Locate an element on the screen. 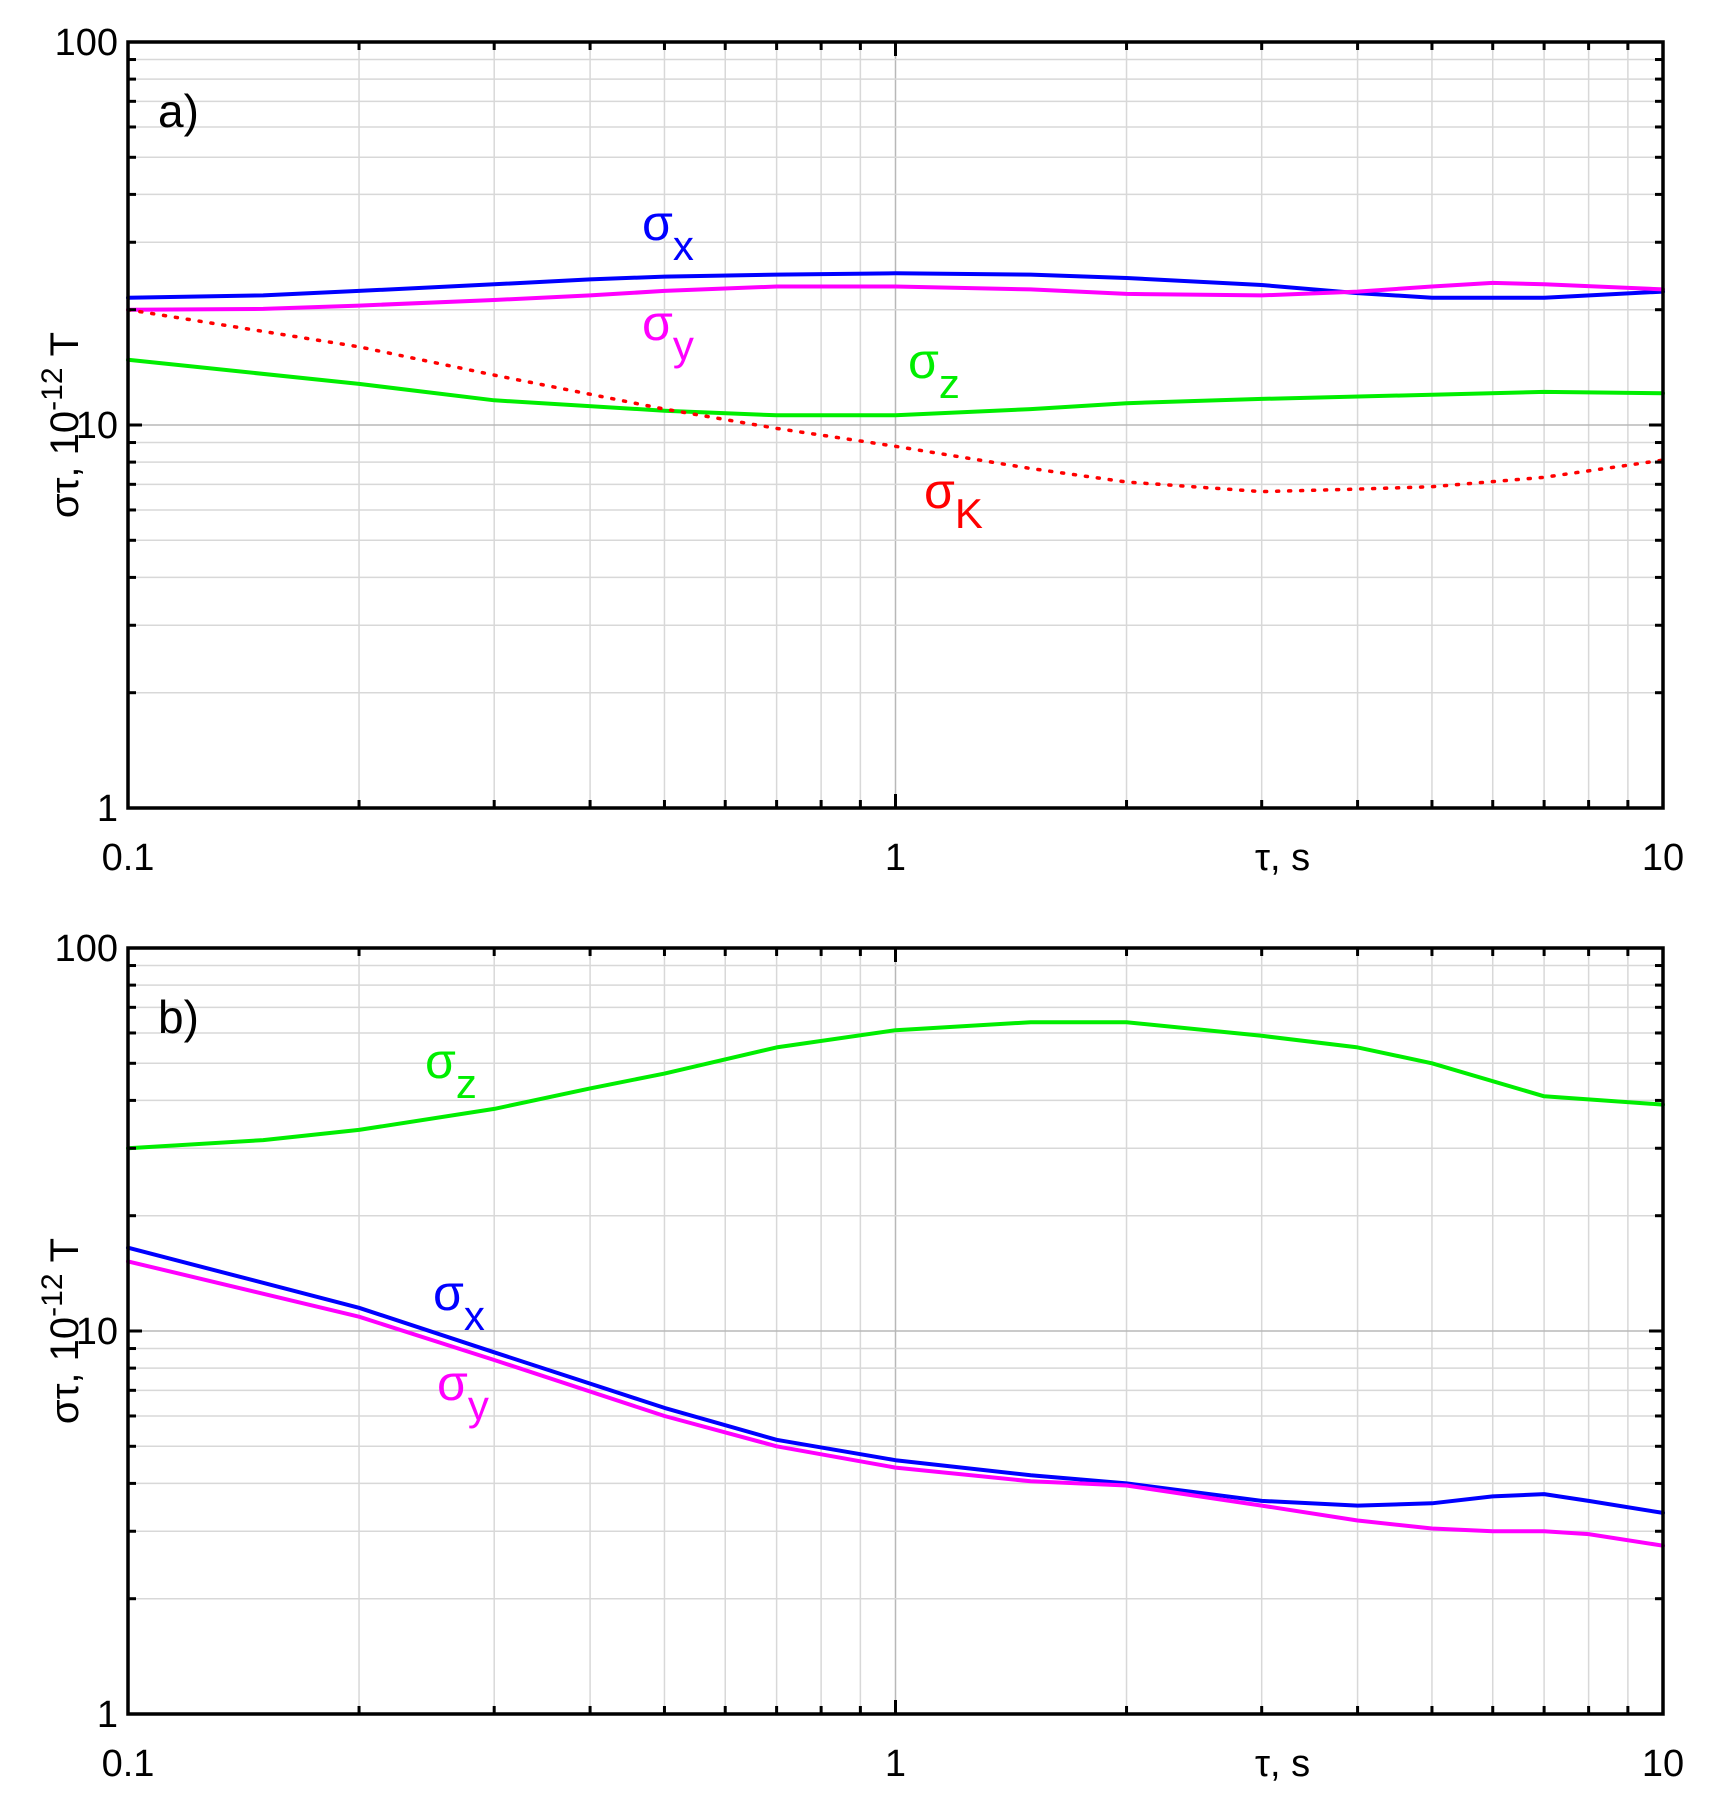  series-line-k is located at coordinates (895, 400).